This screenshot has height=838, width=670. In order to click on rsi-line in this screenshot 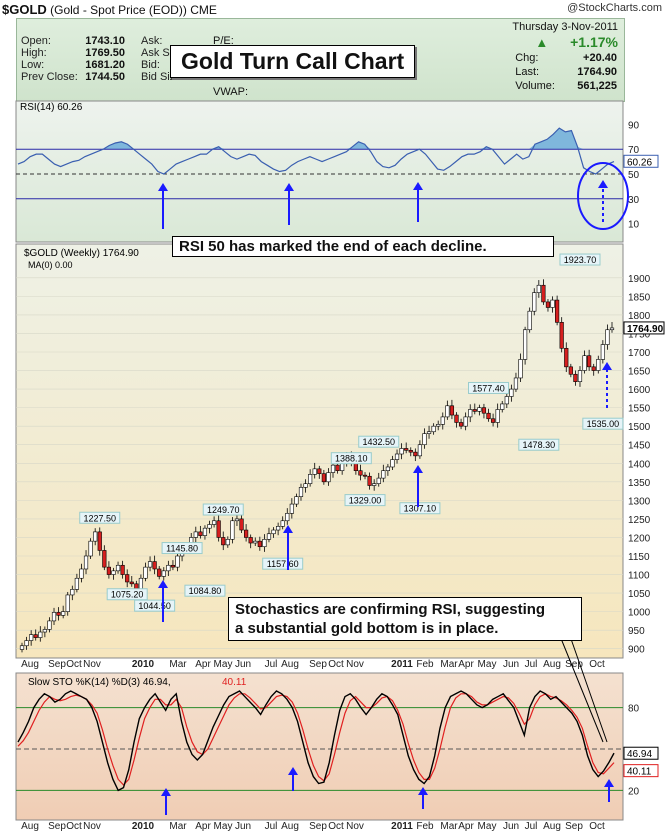, I will do `click(316, 151)`.